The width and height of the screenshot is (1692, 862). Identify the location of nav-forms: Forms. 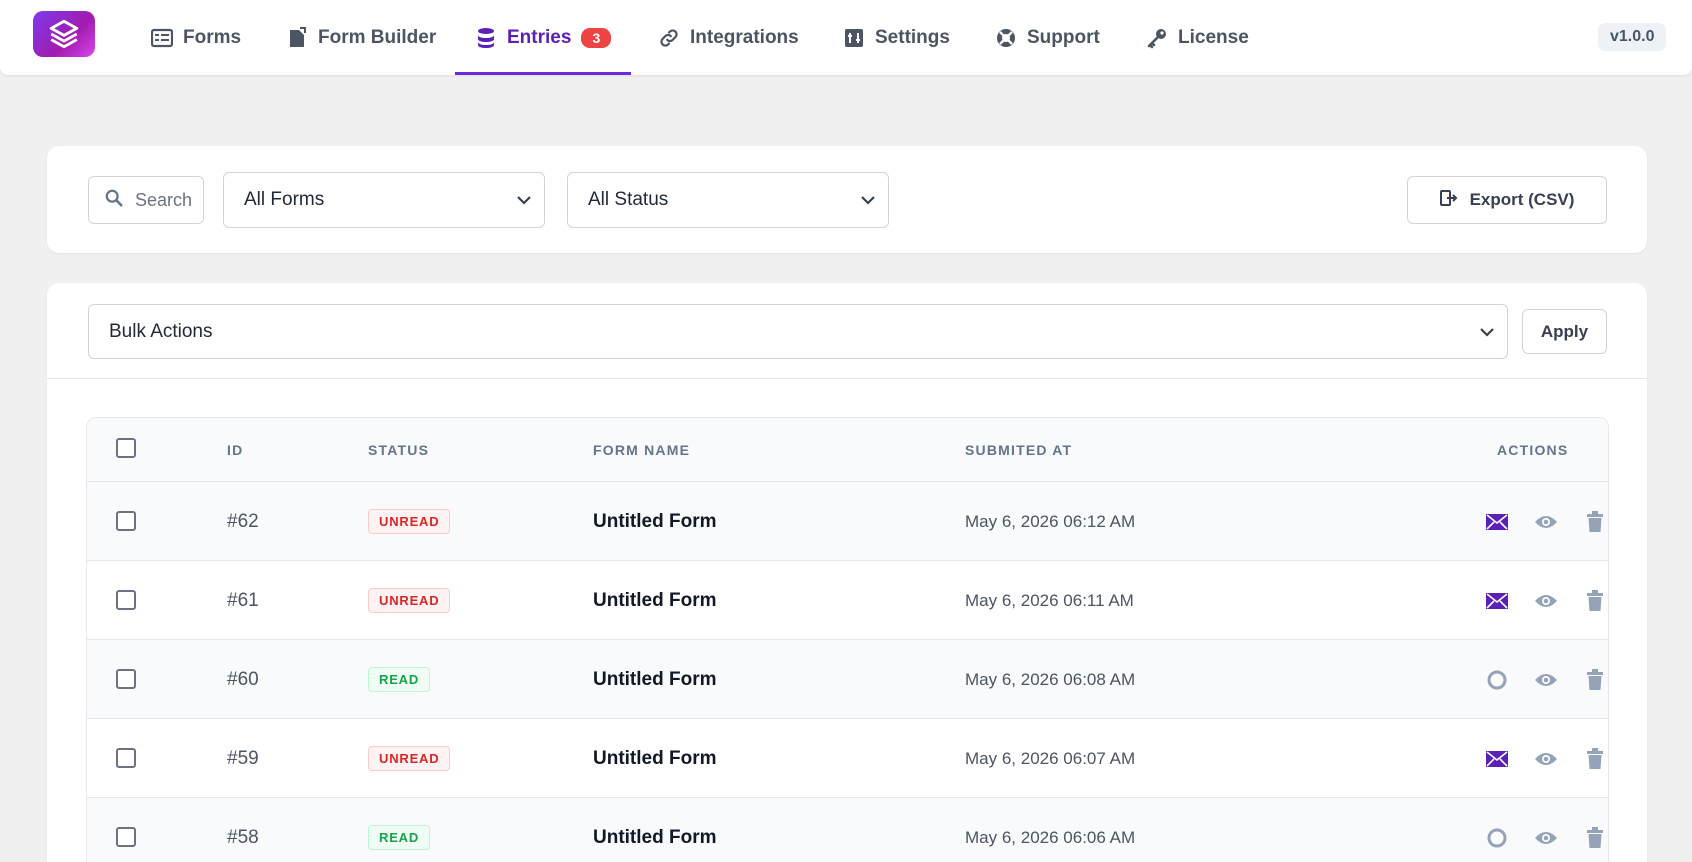
(196, 37).